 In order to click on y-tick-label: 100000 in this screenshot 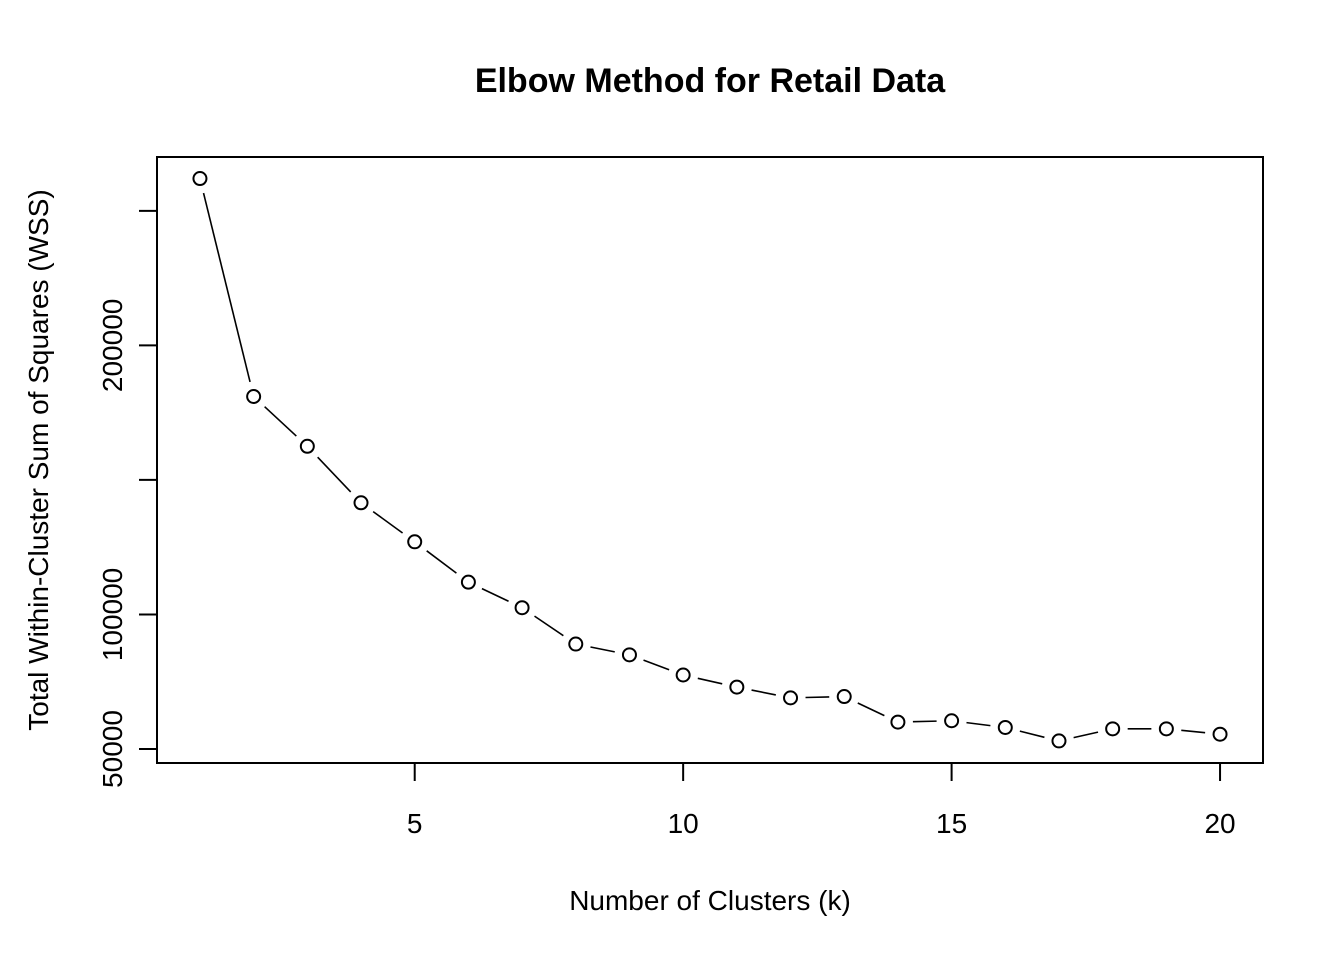, I will do `click(112, 614)`.